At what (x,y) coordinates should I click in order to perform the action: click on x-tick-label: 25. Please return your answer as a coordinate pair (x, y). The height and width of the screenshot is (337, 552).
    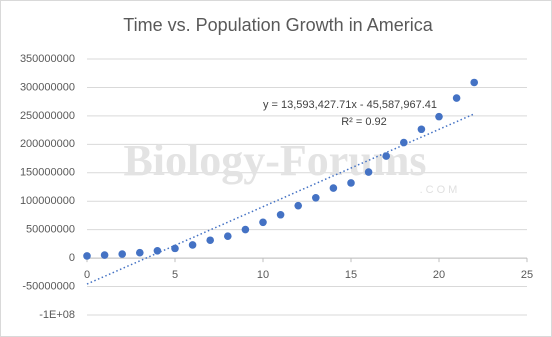
    Looking at the image, I should click on (527, 275).